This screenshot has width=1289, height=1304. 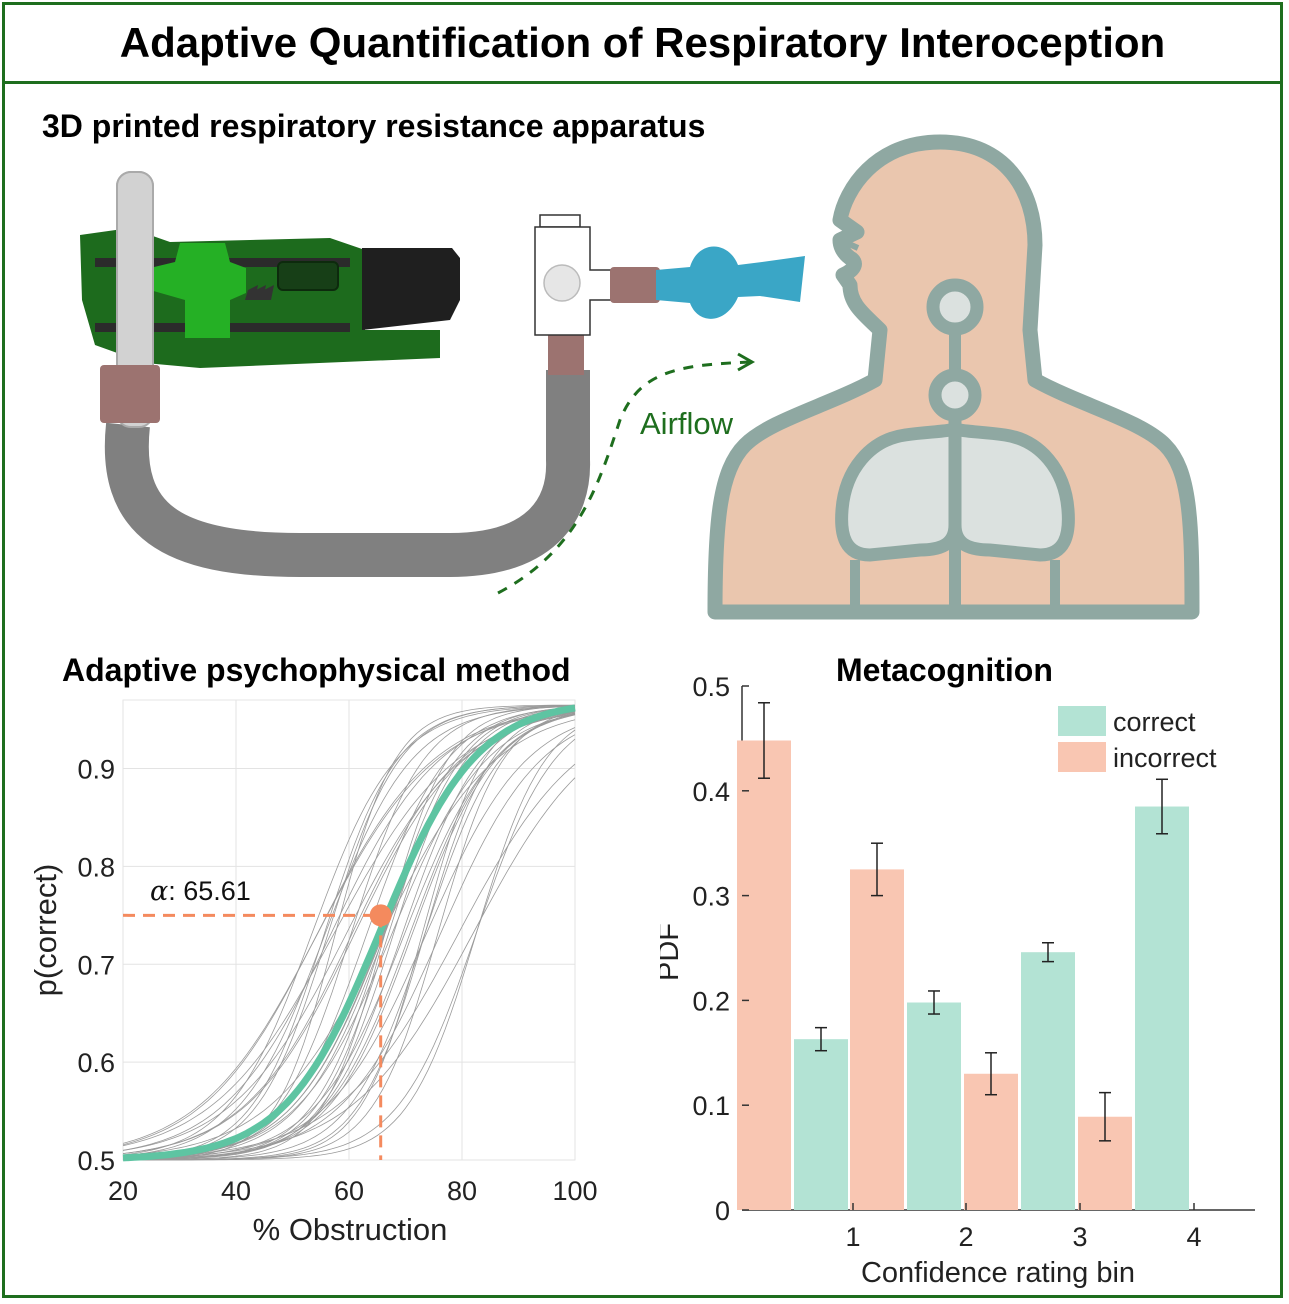 What do you see at coordinates (350, 1229) in the screenshot?
I see `x-axis-label: % Obstruction` at bounding box center [350, 1229].